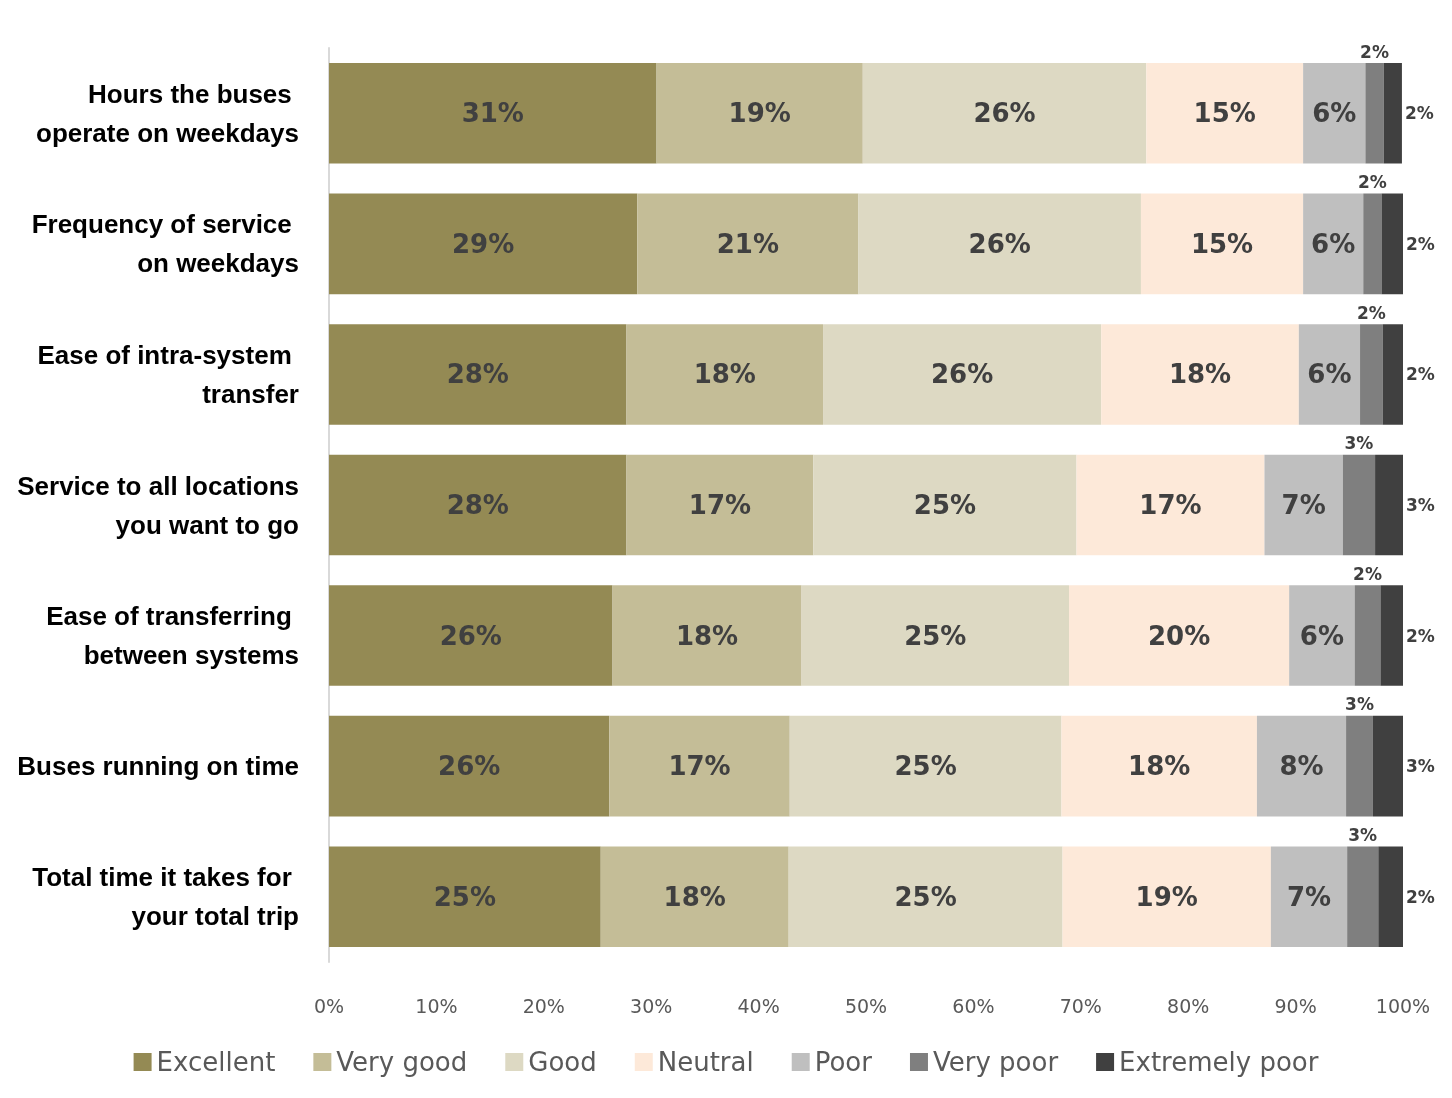 The height and width of the screenshot is (1098, 1452). I want to click on legend-label: Good, so click(562, 1062).